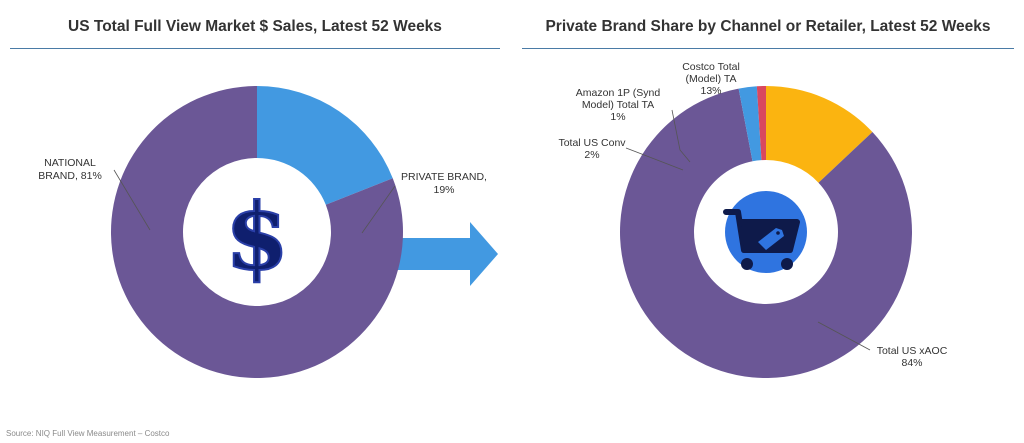 The image size is (1024, 443). What do you see at coordinates (768, 48) in the screenshot?
I see `right-title-rule` at bounding box center [768, 48].